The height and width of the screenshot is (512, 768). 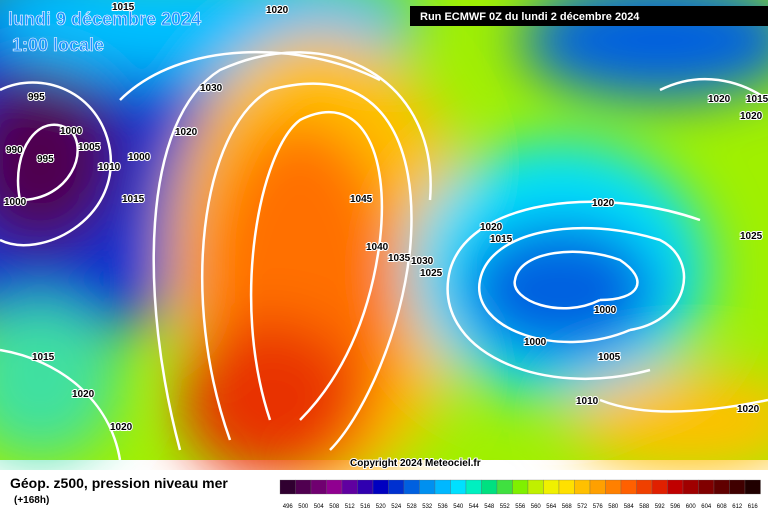 I want to click on scale-label: 584, so click(x=629, y=507).